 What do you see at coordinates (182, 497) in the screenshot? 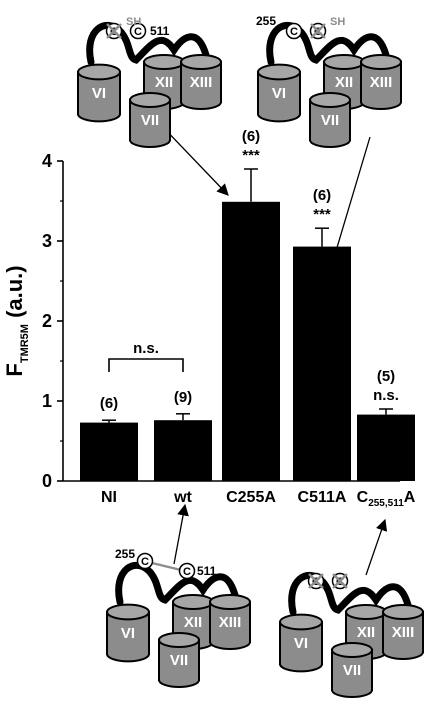
I see `category-label-1: wt` at bounding box center [182, 497].